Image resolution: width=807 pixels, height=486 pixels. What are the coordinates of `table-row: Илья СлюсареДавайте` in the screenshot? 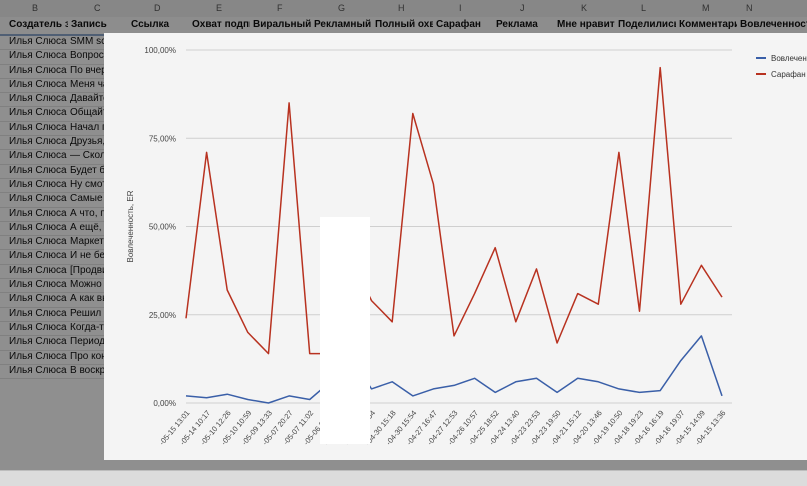 It's located at (55, 100).